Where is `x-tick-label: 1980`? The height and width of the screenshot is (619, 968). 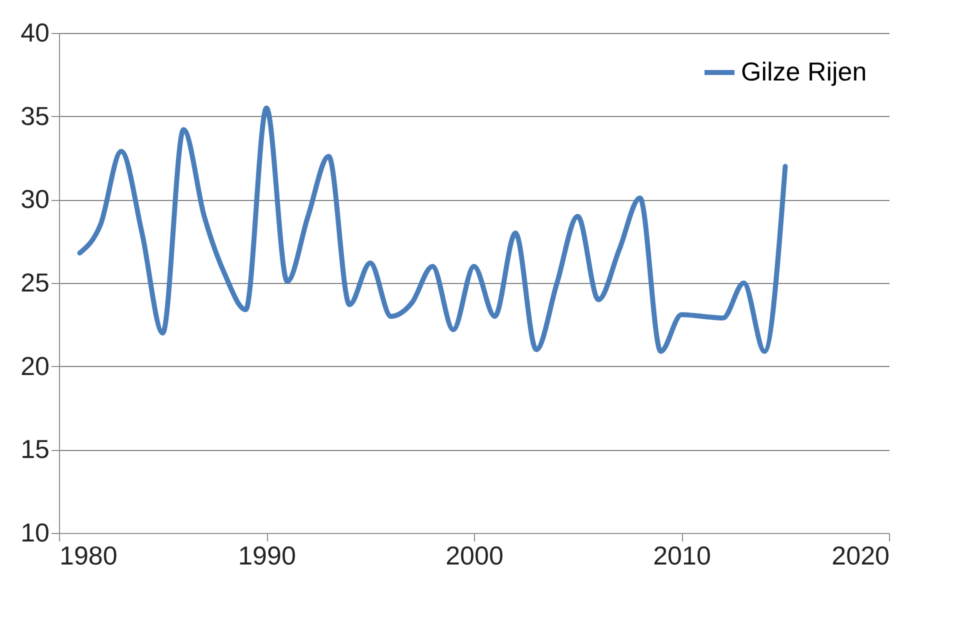 x-tick-label: 1980 is located at coordinates (89, 555).